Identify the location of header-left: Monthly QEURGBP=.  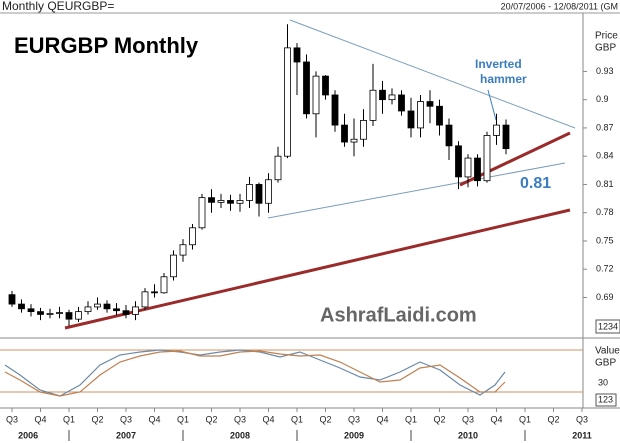
(58, 6).